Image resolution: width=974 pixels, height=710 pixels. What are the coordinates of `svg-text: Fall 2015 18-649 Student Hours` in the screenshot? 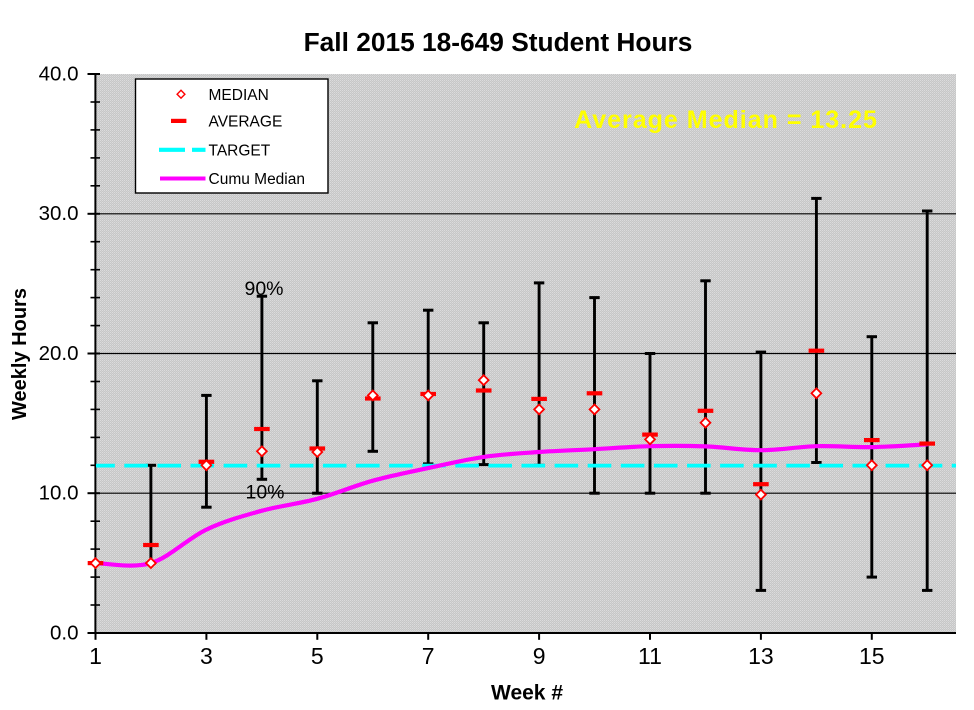 It's located at (498, 42).